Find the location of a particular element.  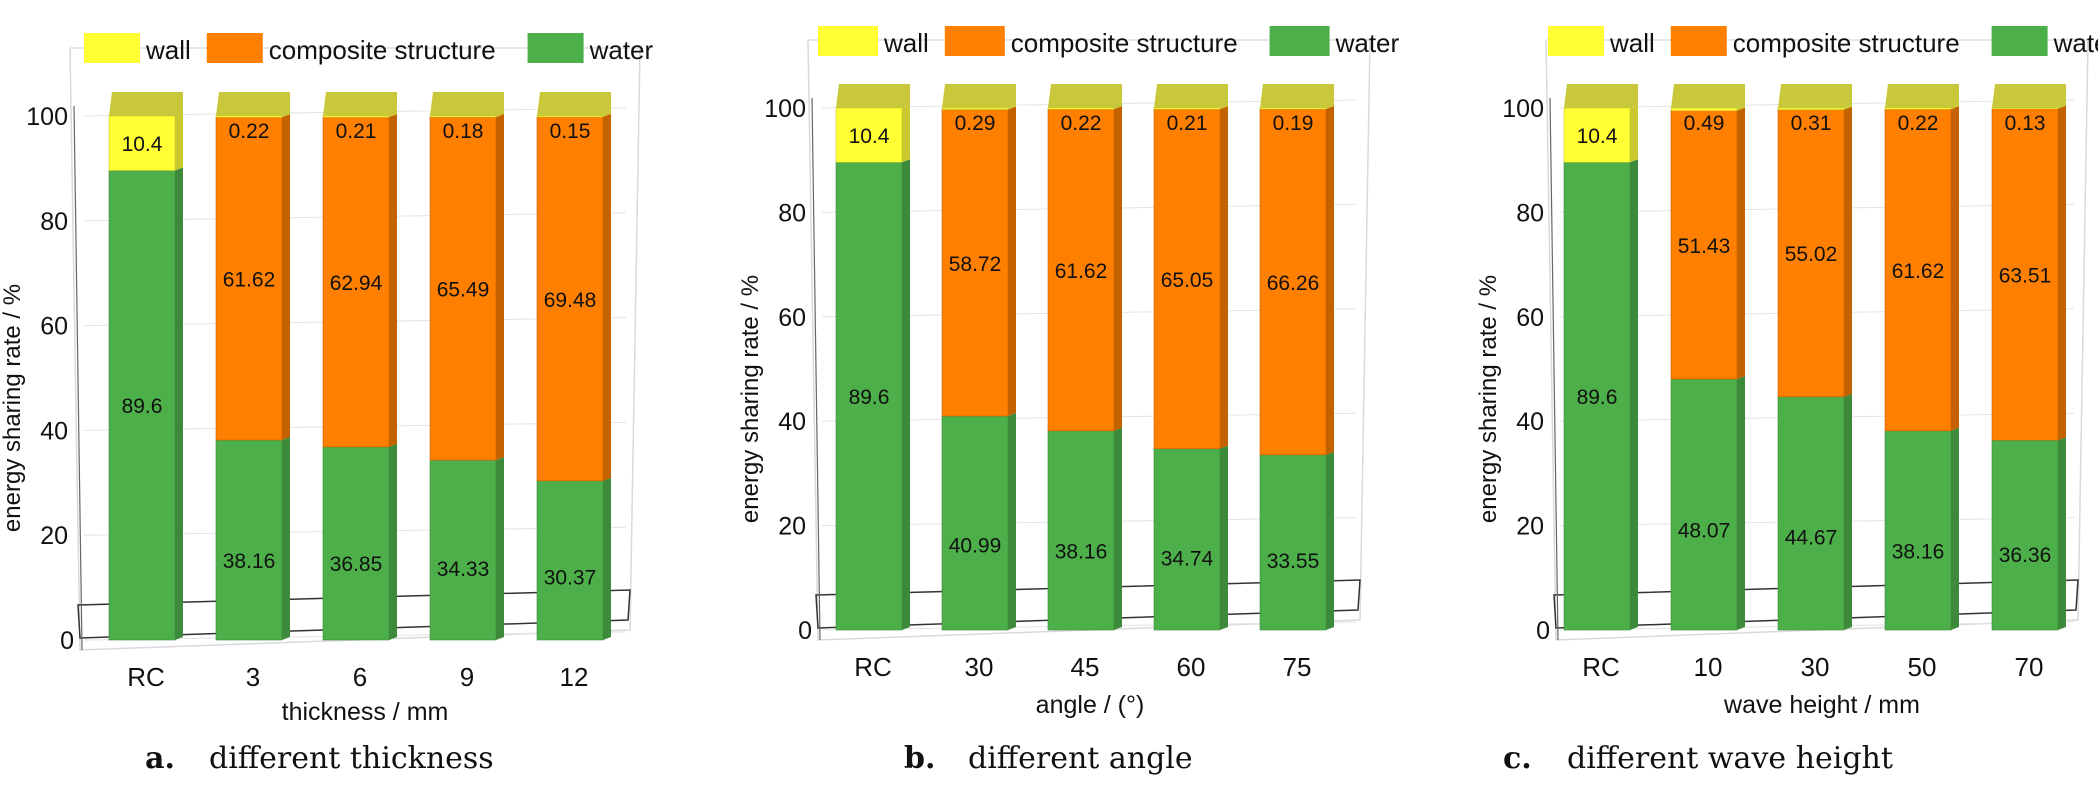

data-label: 38.16 is located at coordinates (1081, 551).